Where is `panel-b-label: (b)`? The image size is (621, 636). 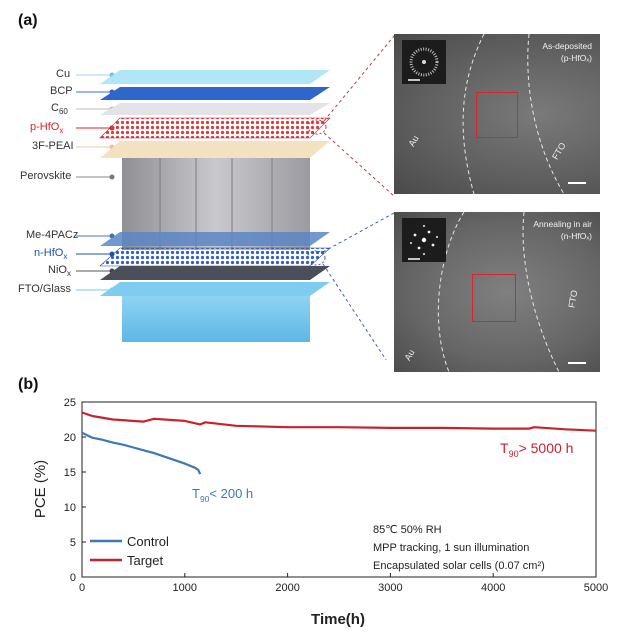 panel-b-label: (b) is located at coordinates (28, 384).